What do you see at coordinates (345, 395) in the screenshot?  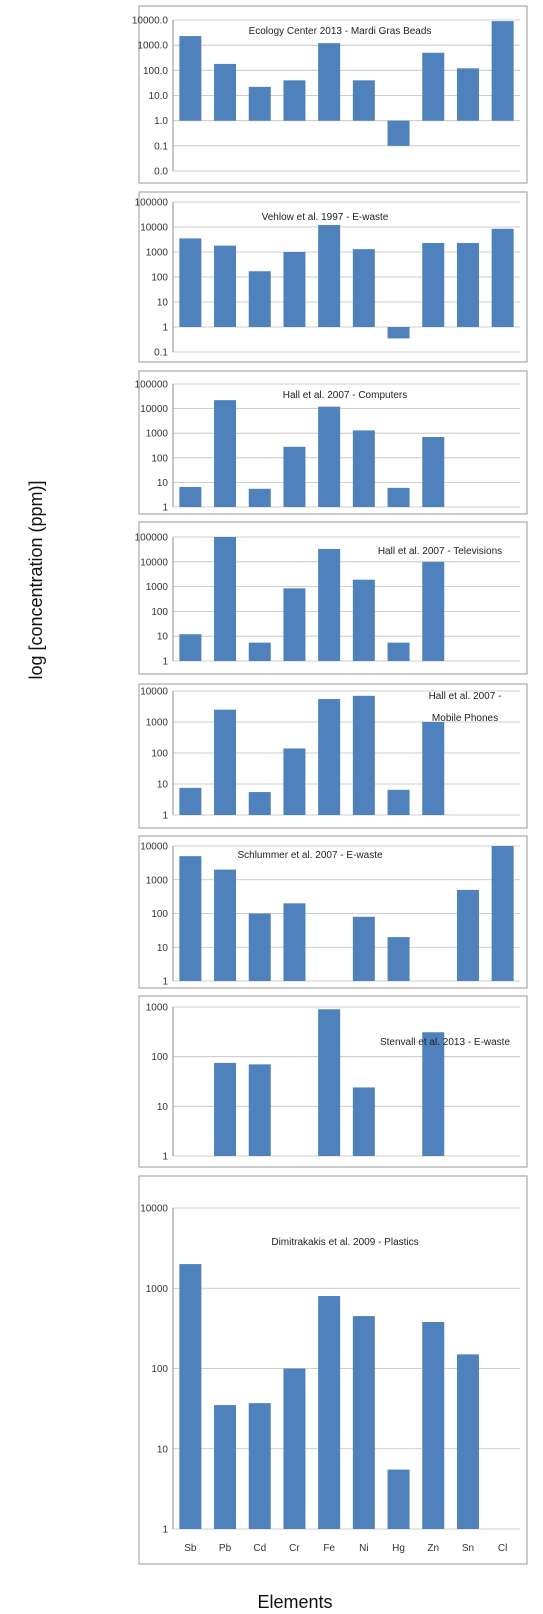 I see `chart-title: Hall et al. 2007 - Computers` at bounding box center [345, 395].